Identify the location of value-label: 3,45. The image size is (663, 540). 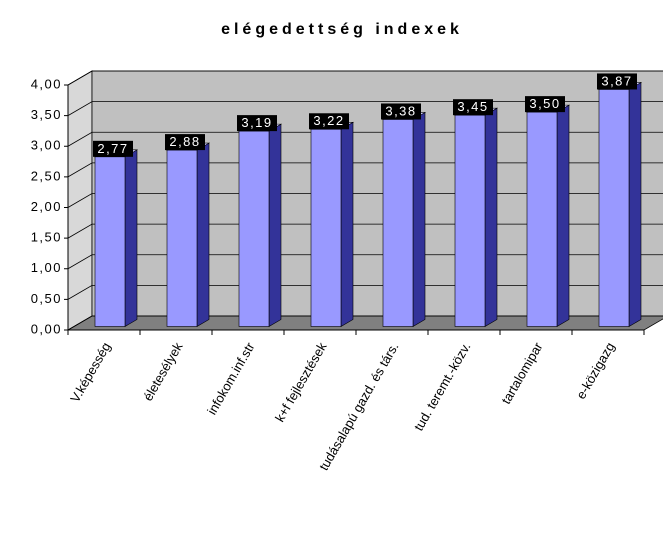
(472, 106).